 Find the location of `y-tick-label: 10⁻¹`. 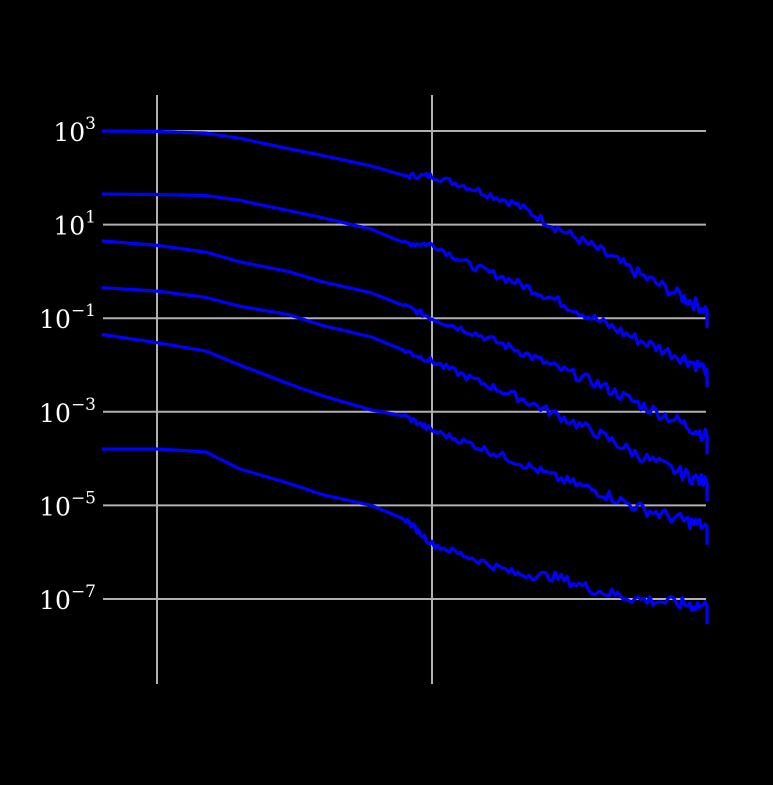

y-tick-label: 10⁻¹ is located at coordinates (67, 317).